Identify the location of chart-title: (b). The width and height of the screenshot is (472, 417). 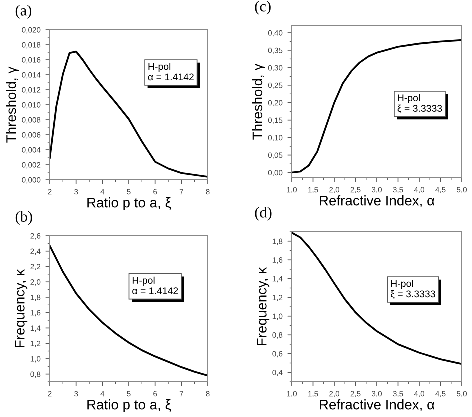
(24, 218).